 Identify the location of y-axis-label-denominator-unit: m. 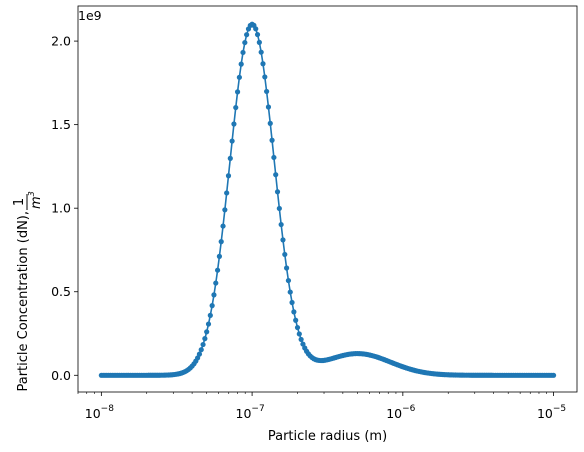
(36, 202).